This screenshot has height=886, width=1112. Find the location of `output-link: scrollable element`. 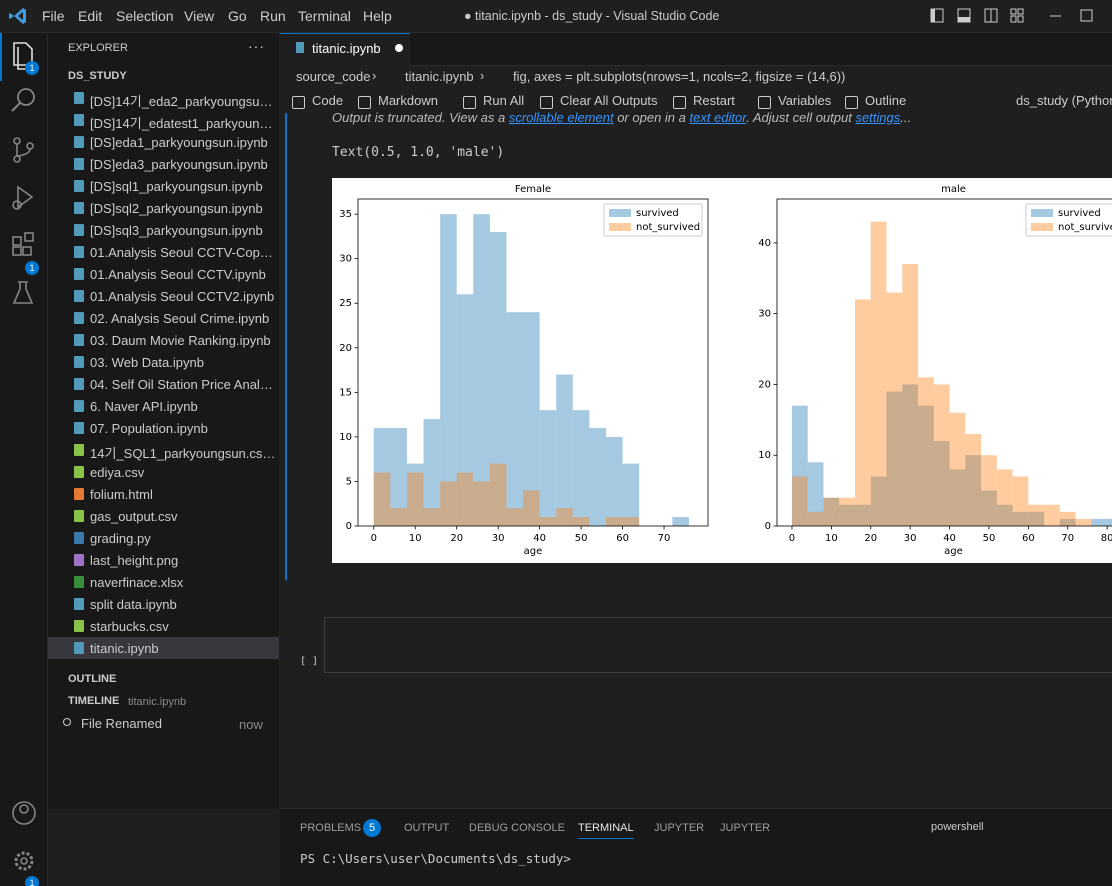

output-link: scrollable element is located at coordinates (561, 117).